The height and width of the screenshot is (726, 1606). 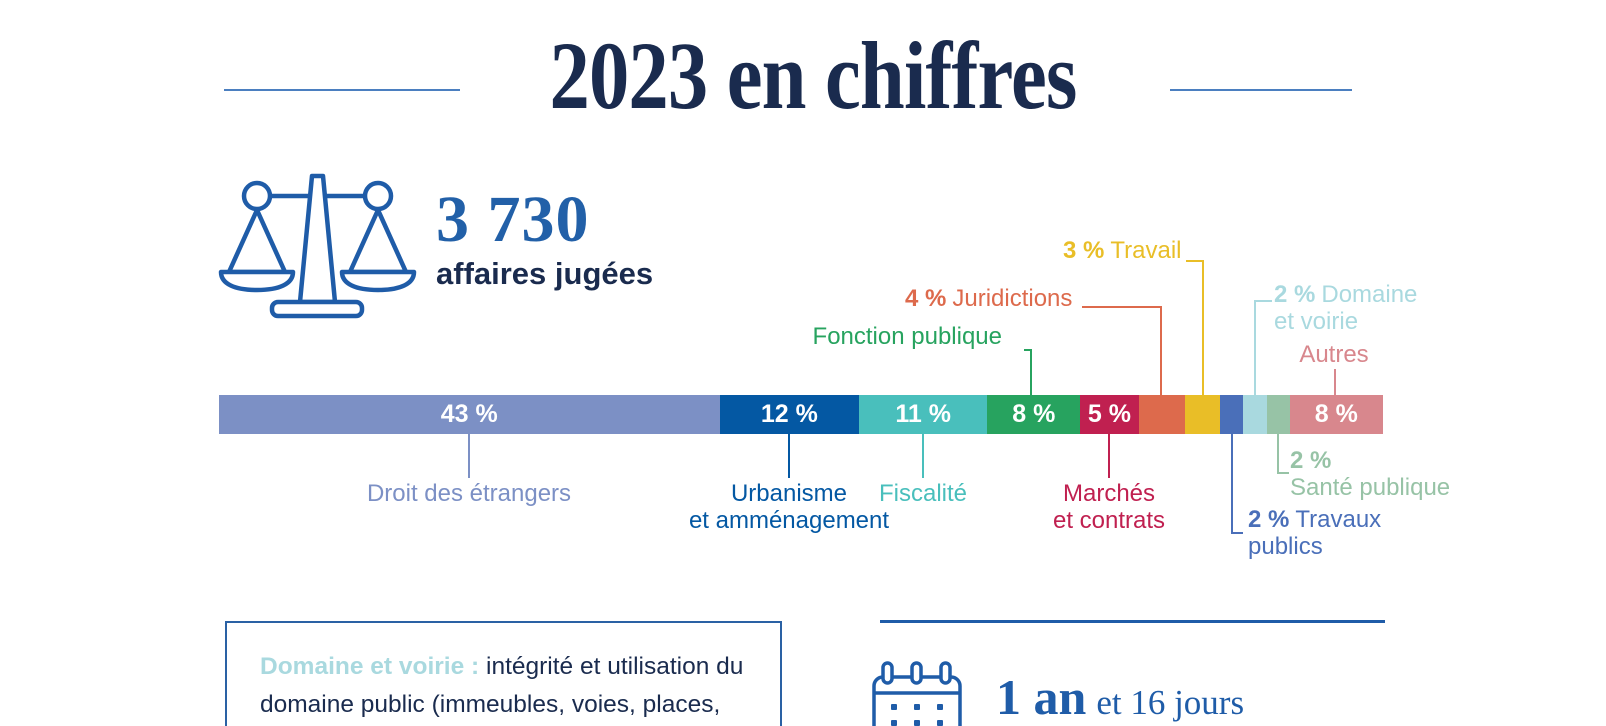 I want to click on delai-stat: 1 an et 16 jours, so click(x=1120, y=697).